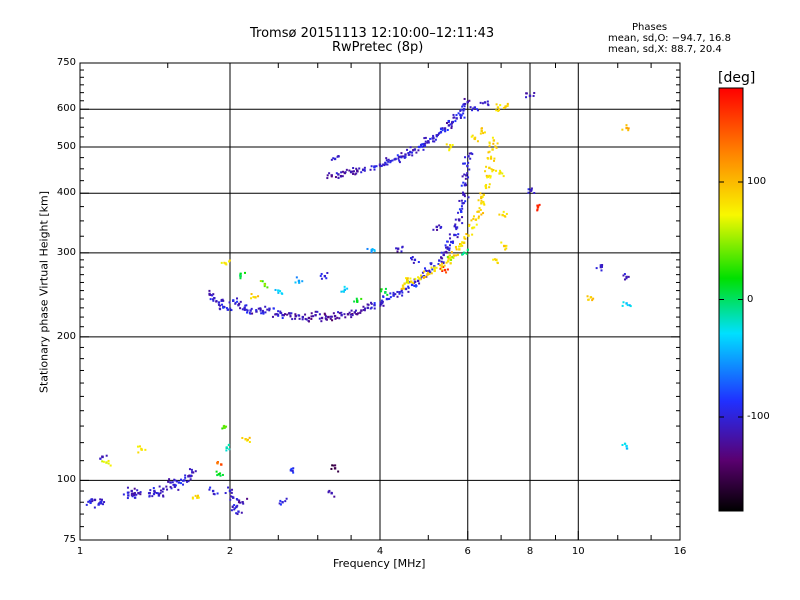 Image resolution: width=800 pixels, height=600 pixels. I want to click on x-tick-label: 16, so click(680, 551).